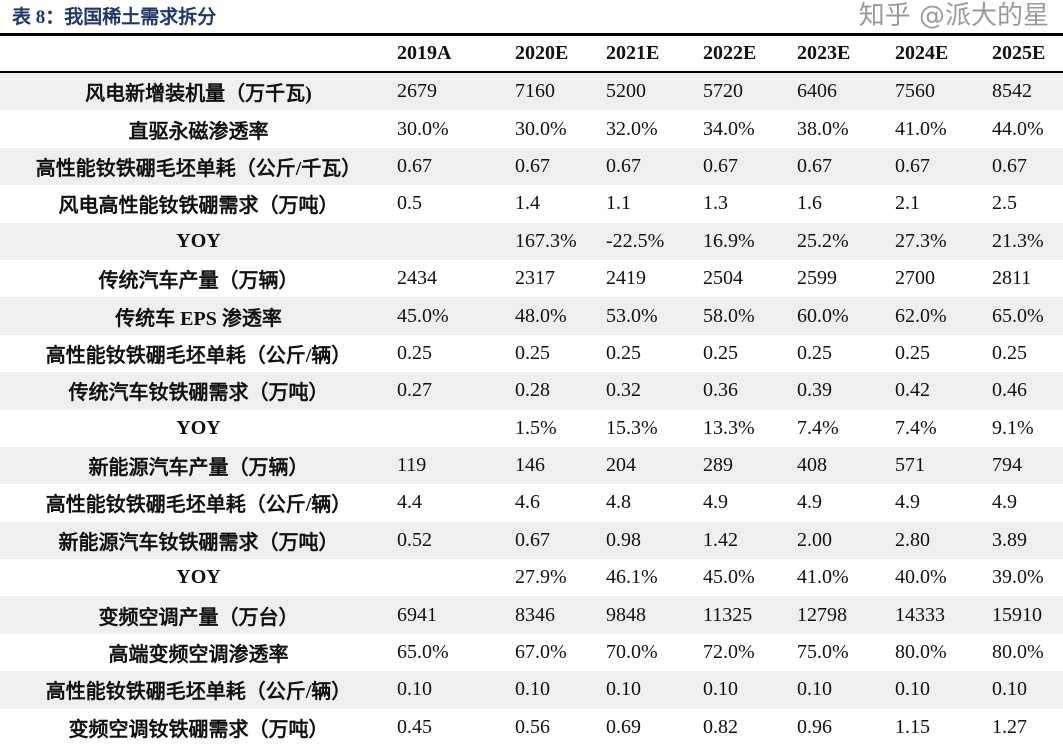 The width and height of the screenshot is (1063, 751). I want to click on cell-value: 0.56, so click(532, 726).